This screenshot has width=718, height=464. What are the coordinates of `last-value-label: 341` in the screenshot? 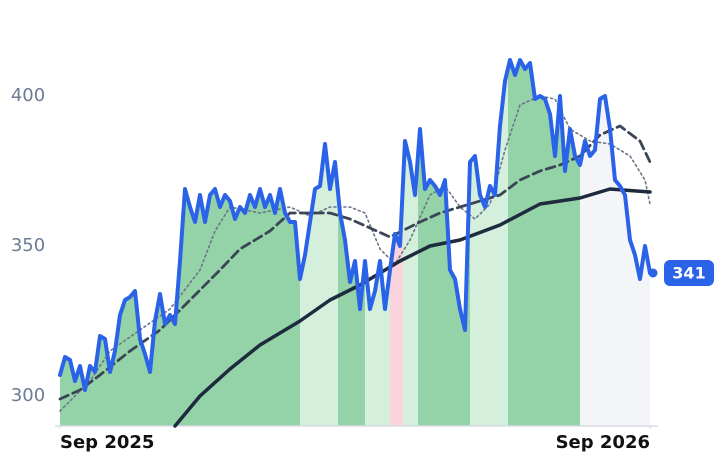 It's located at (688, 273).